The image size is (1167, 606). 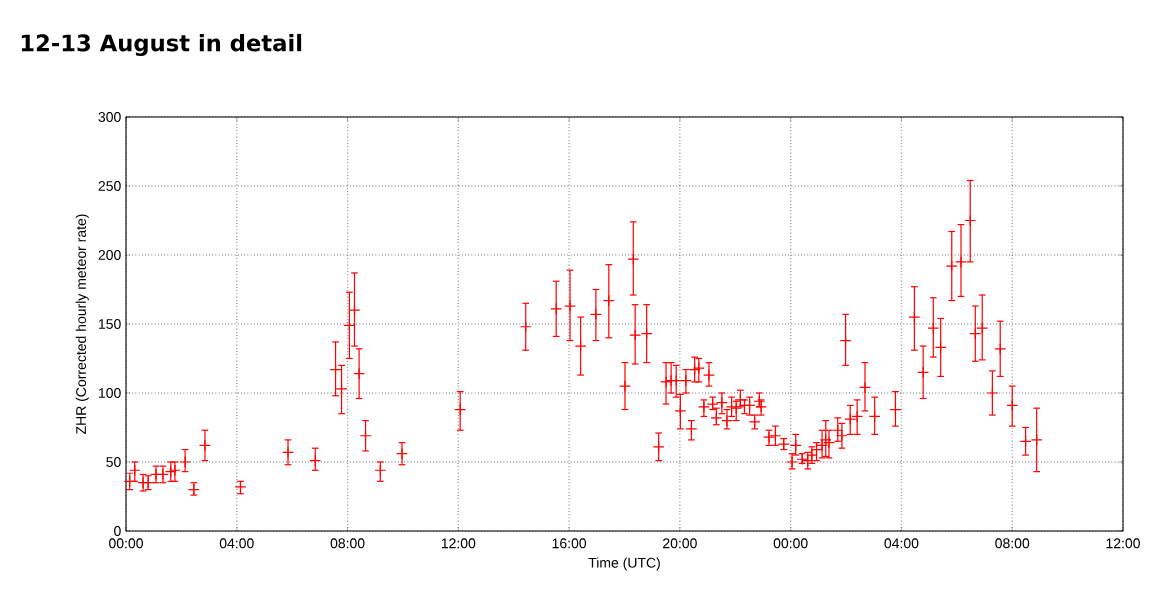 I want to click on x-axis-title: Time (UTC), so click(x=624, y=564).